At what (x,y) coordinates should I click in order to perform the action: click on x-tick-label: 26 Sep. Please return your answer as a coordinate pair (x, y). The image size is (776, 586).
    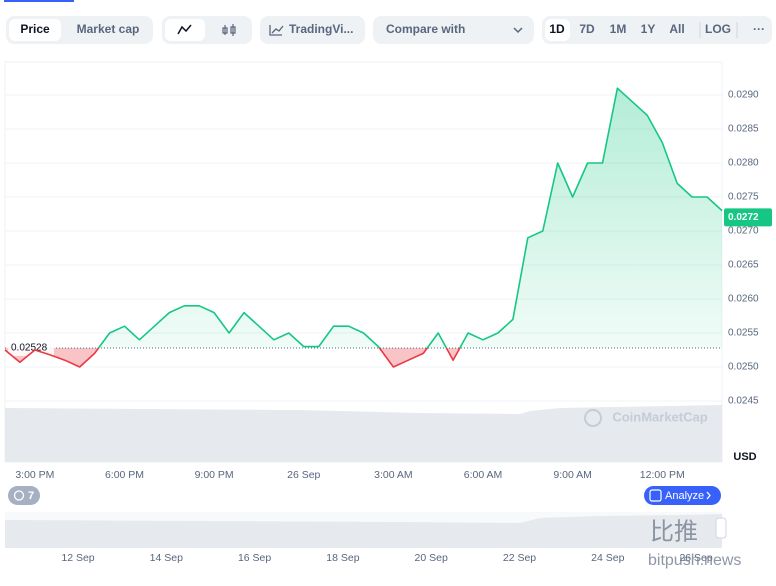
    Looking at the image, I should click on (303, 475).